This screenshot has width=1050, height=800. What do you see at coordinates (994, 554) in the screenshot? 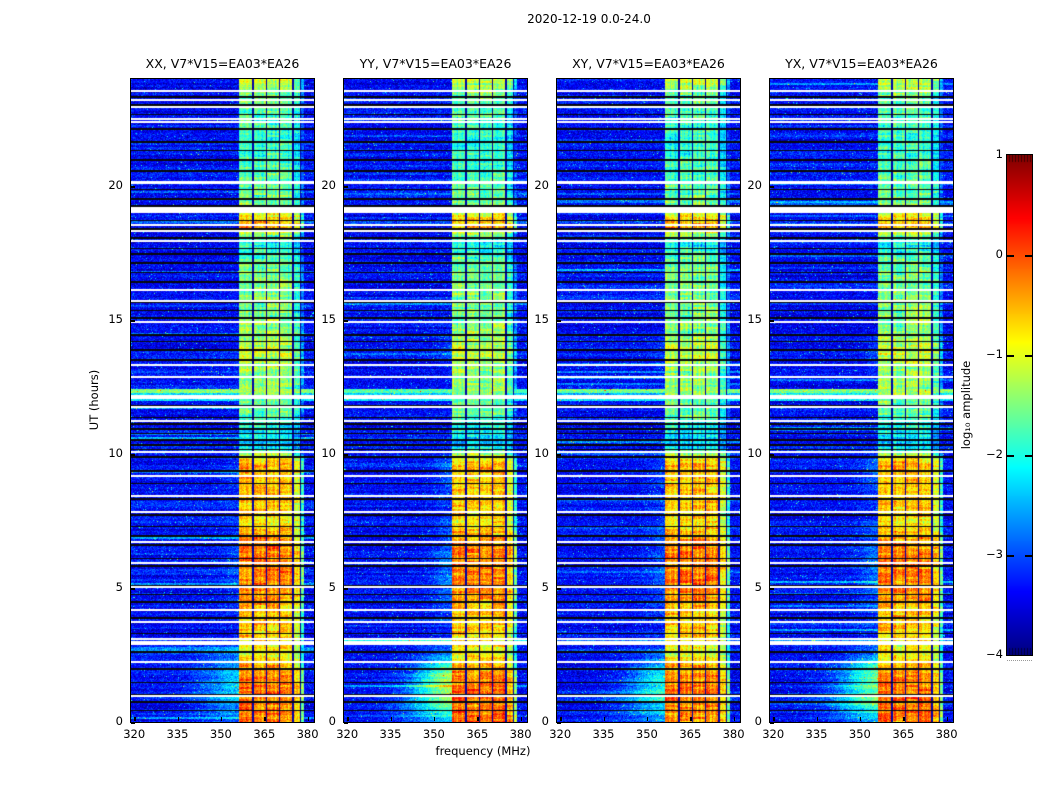
I see `colorbar-tick-label: −3` at bounding box center [994, 554].